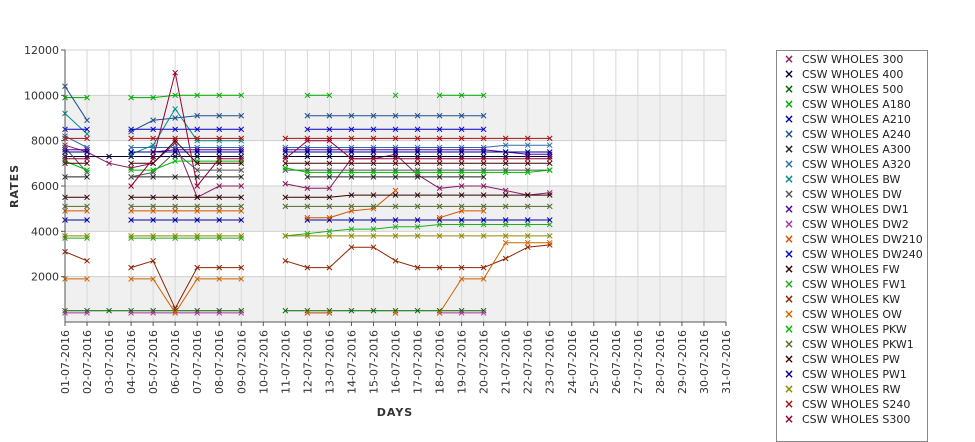 Image resolution: width=975 pixels, height=442 pixels. Describe the element at coordinates (852, 59) in the screenshot. I see `legend-item: × CSW WHOLES 300` at that location.